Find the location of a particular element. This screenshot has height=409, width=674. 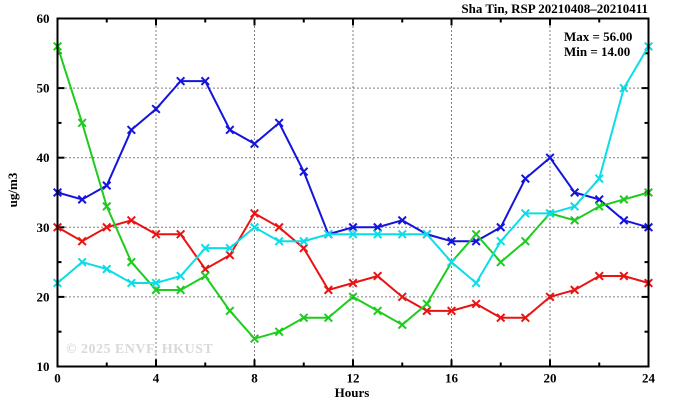

y-tick-label: 50 is located at coordinates (43, 88).